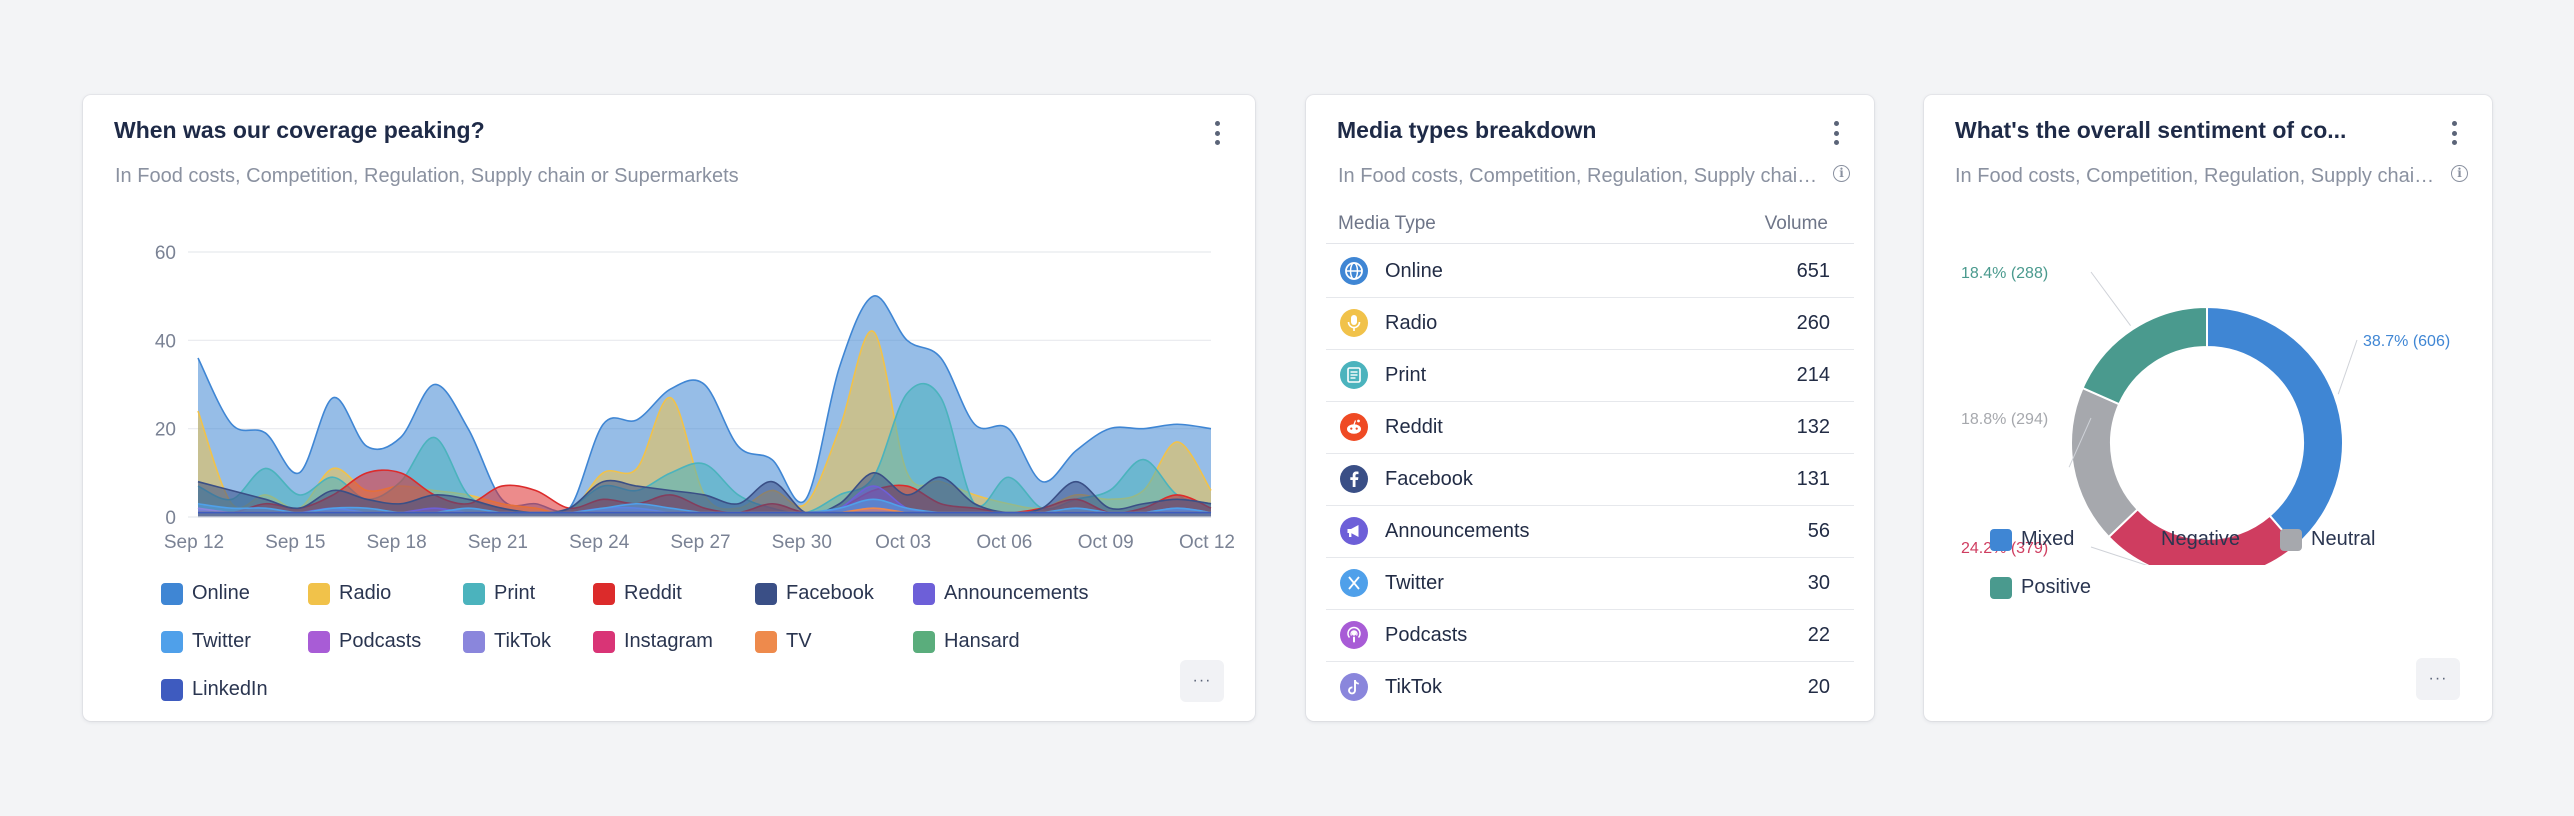 This screenshot has height=816, width=2574. What do you see at coordinates (165, 430) in the screenshot?
I see `y-tick-label: 20` at bounding box center [165, 430].